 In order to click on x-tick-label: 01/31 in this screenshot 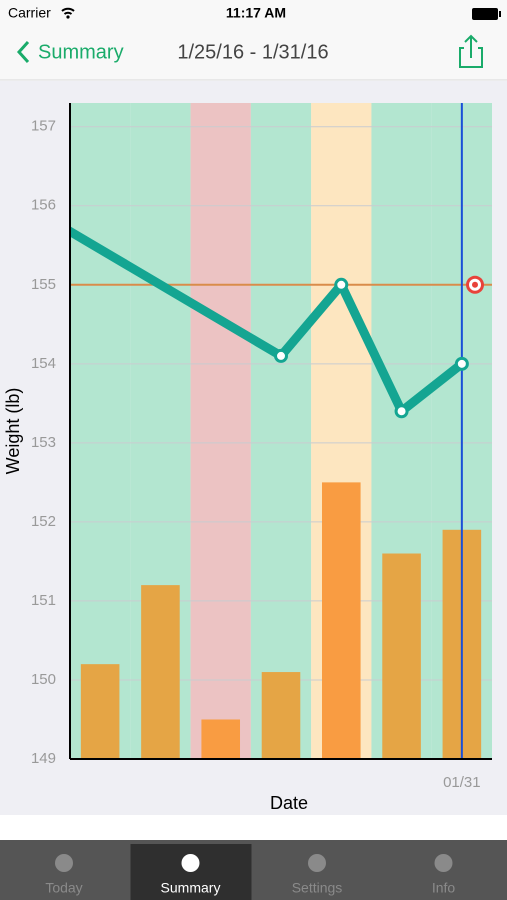, I will do `click(462, 782)`.